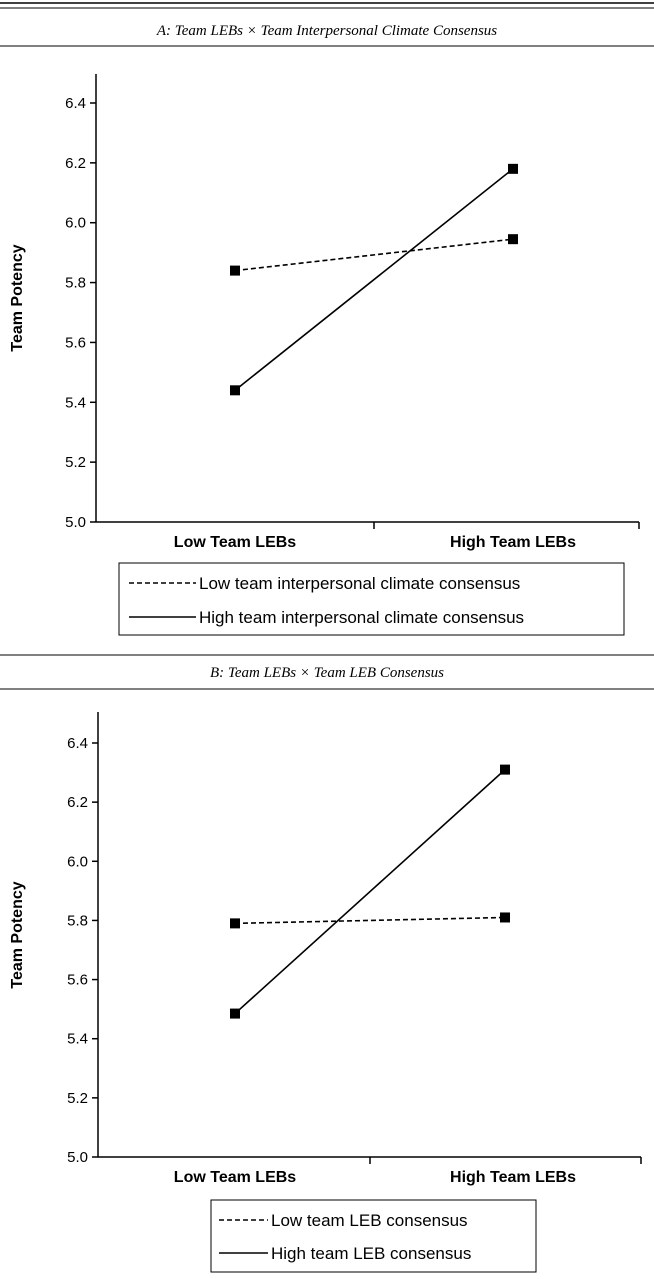  Describe the element at coordinates (17, 934) in the screenshot. I see `panel-b-y-axis-title: Team Potency` at that location.